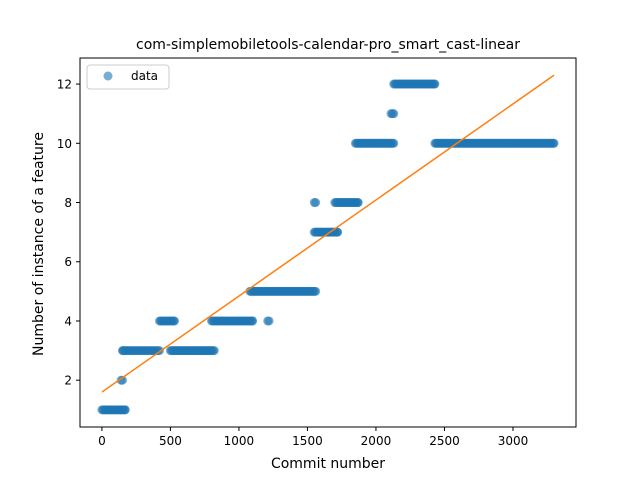 The image size is (640, 485). Describe the element at coordinates (39, 244) in the screenshot. I see `y-axis-label: Number of instance of a feature` at that location.